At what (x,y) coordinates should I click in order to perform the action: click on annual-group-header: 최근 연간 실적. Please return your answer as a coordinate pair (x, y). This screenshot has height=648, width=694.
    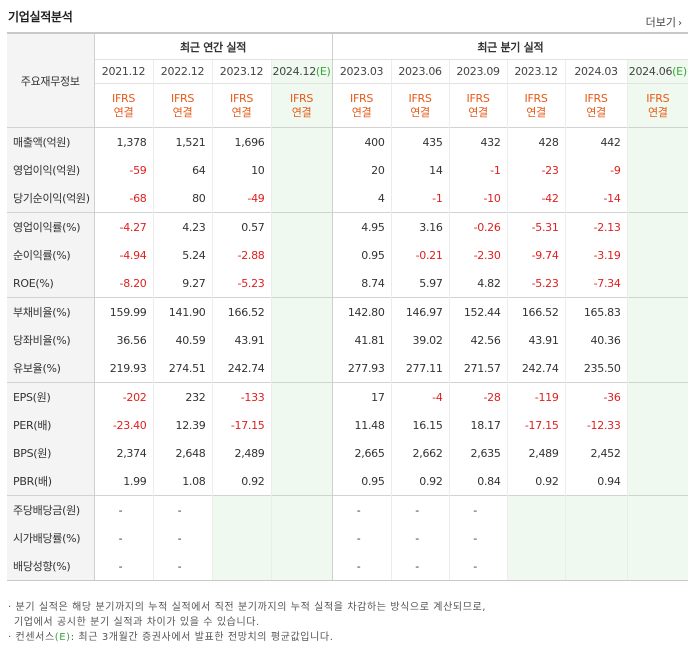
    Looking at the image, I should click on (213, 46).